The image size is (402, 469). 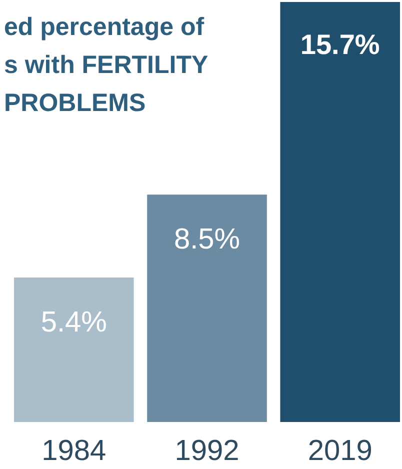 I want to click on x-tick-label: 2019, so click(x=340, y=451).